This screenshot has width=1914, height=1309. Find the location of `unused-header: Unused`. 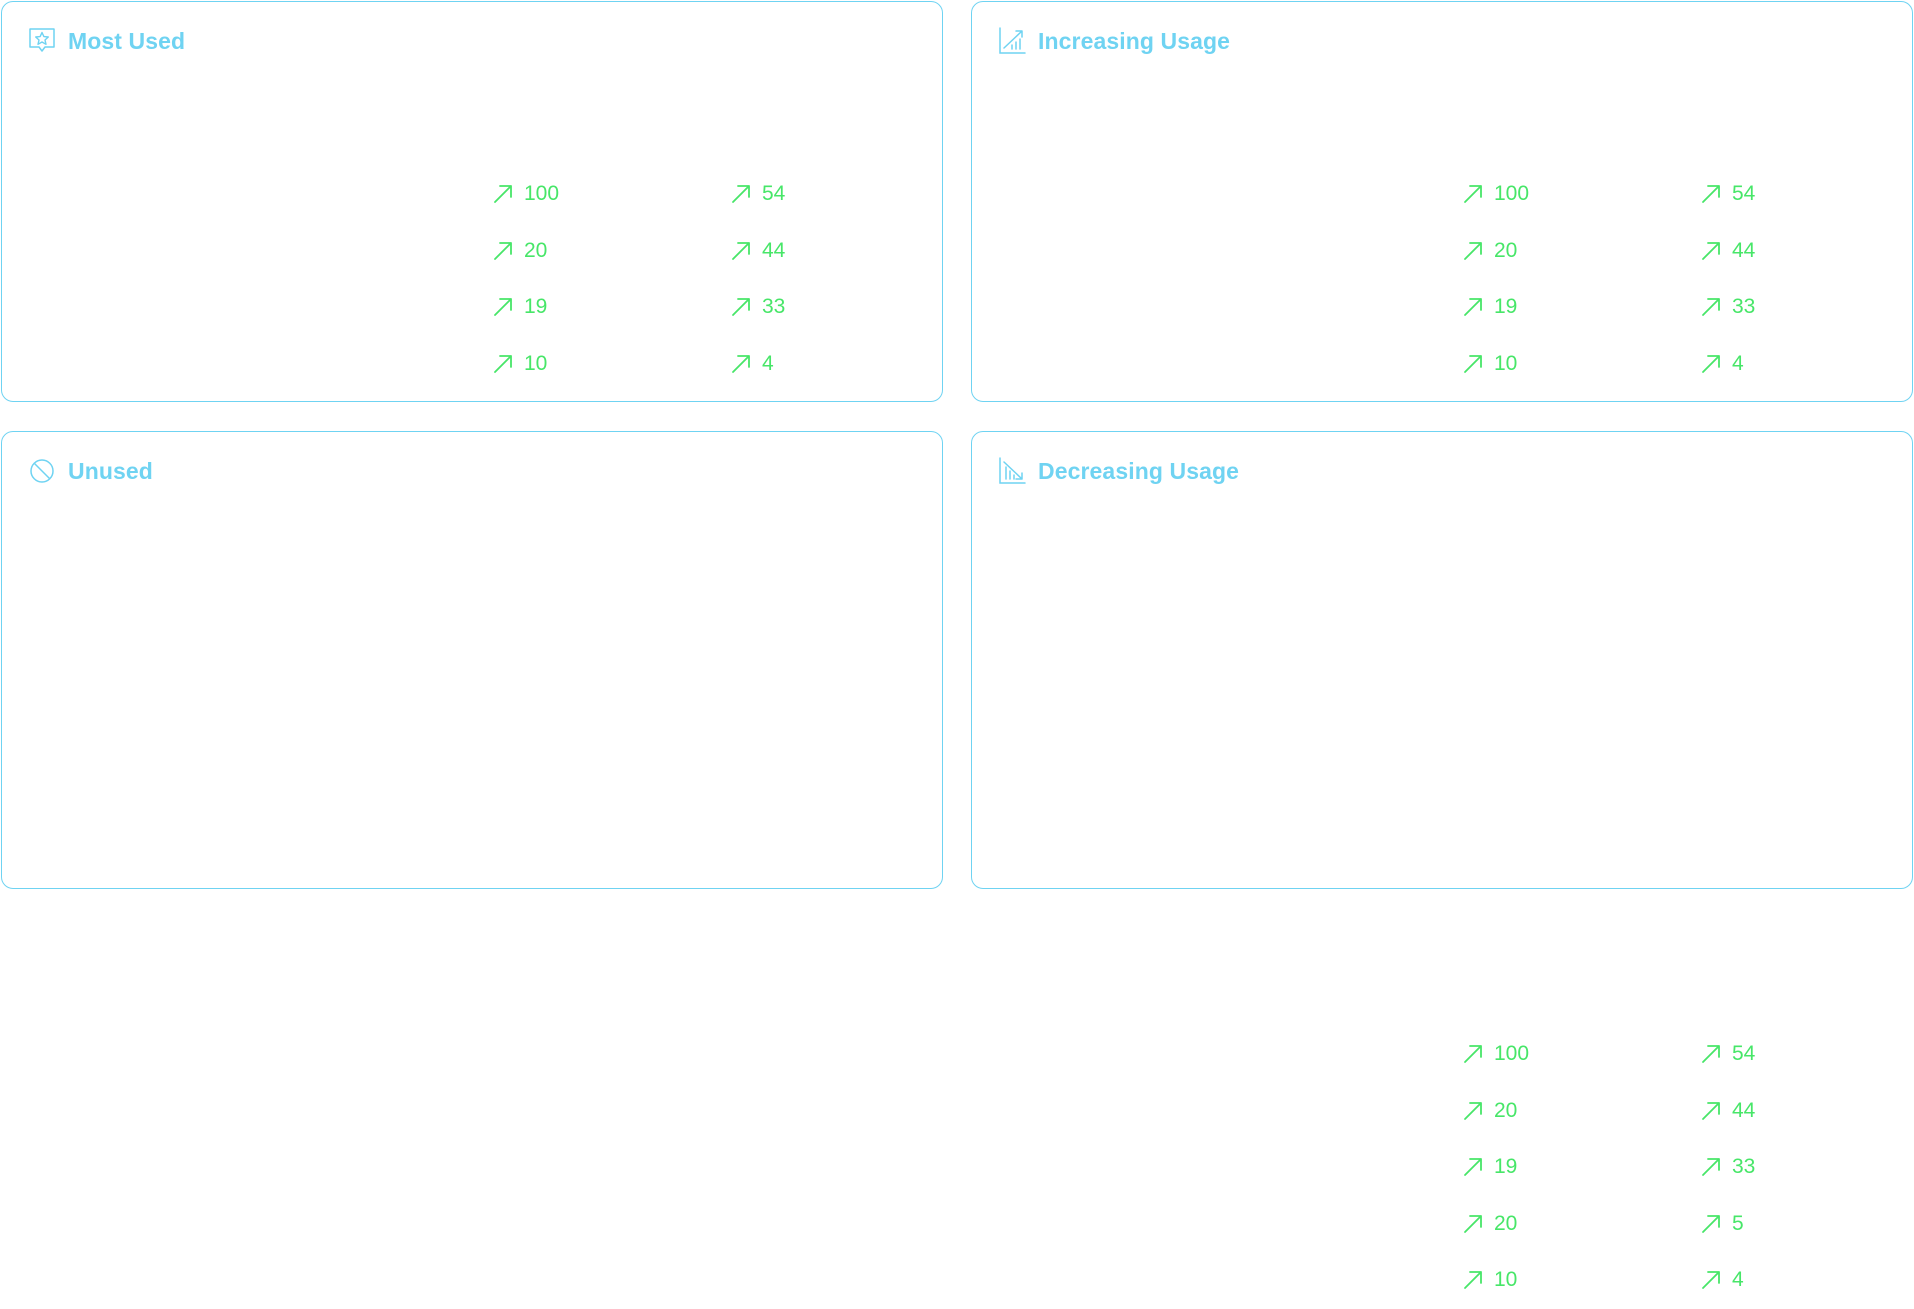

unused-header: Unused is located at coordinates (90, 471).